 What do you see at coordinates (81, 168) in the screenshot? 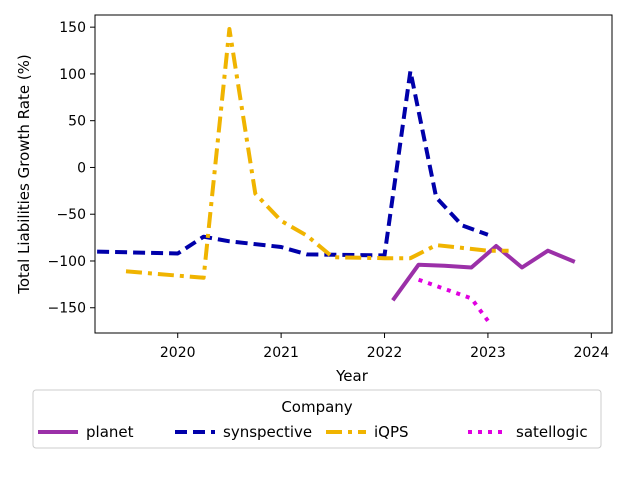
I see `y-tick-label: 0` at bounding box center [81, 168].